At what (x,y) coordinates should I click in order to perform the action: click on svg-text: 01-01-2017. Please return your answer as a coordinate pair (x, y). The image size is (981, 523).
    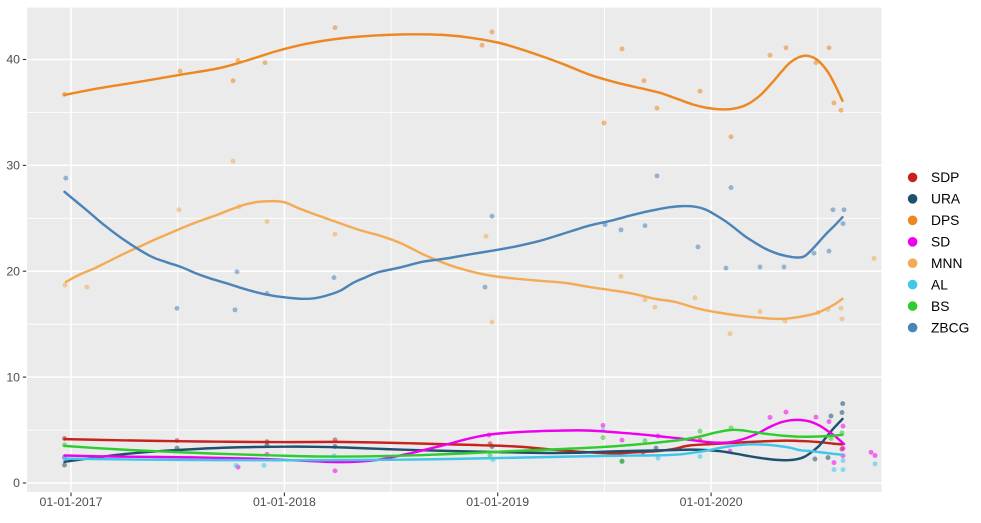
    Looking at the image, I should click on (71, 502).